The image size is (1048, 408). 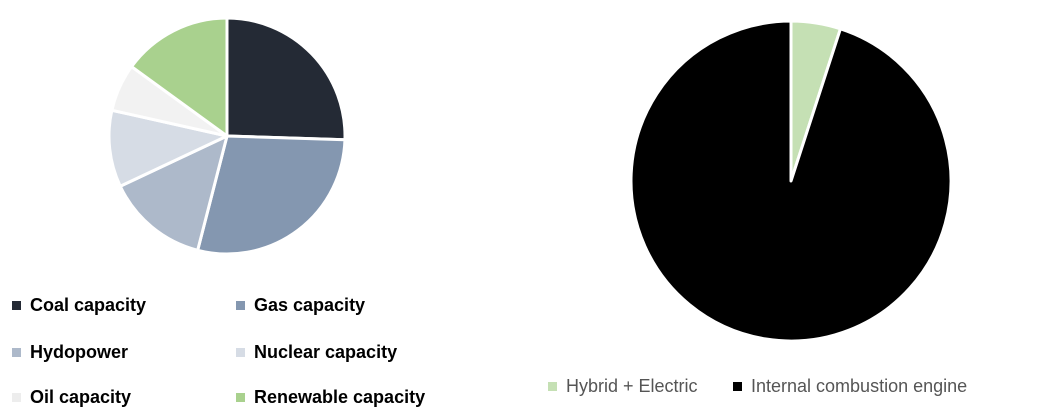 I want to click on pie-slice-gas-capacity, so click(x=271, y=195).